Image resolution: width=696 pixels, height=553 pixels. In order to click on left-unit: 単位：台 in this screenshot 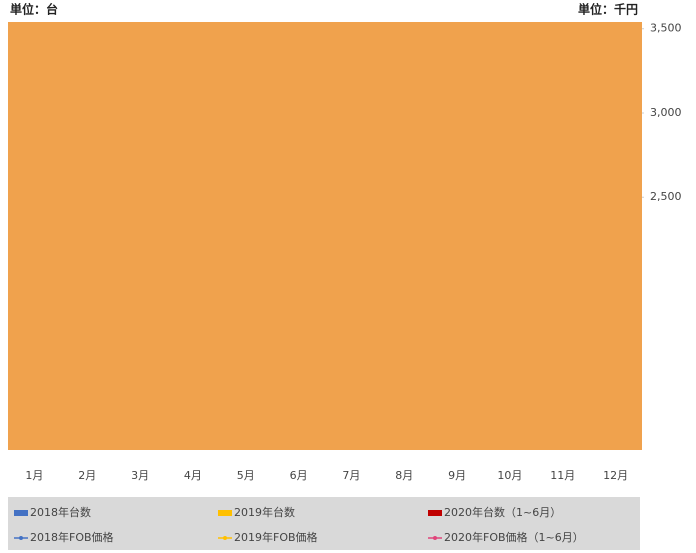, I will do `click(34, 9)`.